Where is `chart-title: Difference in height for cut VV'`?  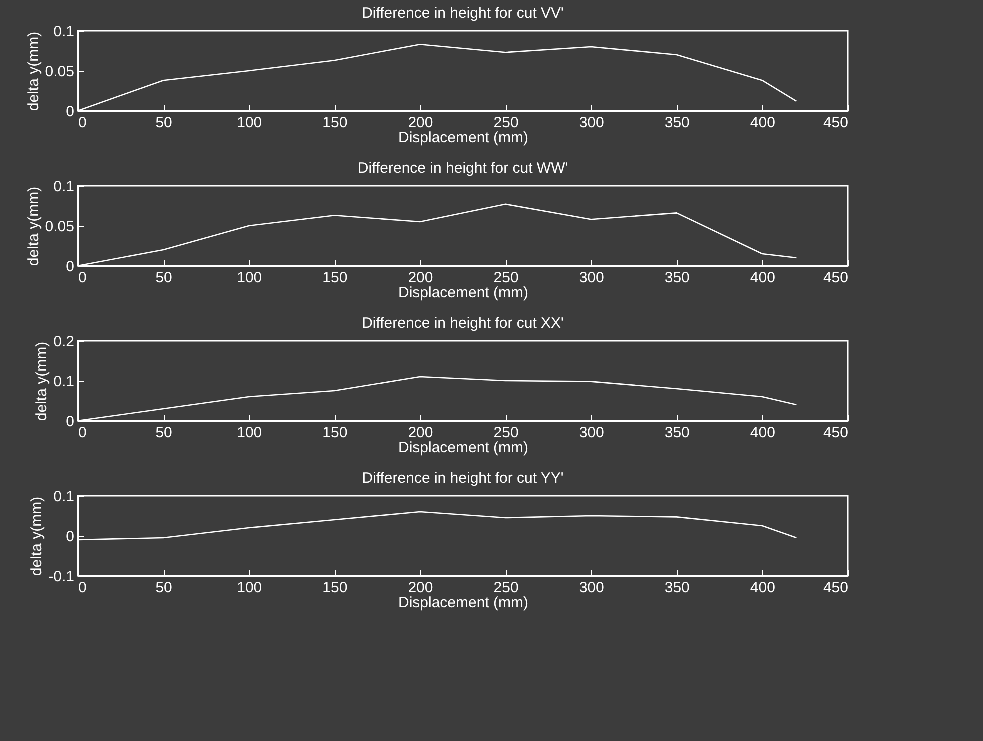 chart-title: Difference in height for cut VV' is located at coordinates (463, 13).